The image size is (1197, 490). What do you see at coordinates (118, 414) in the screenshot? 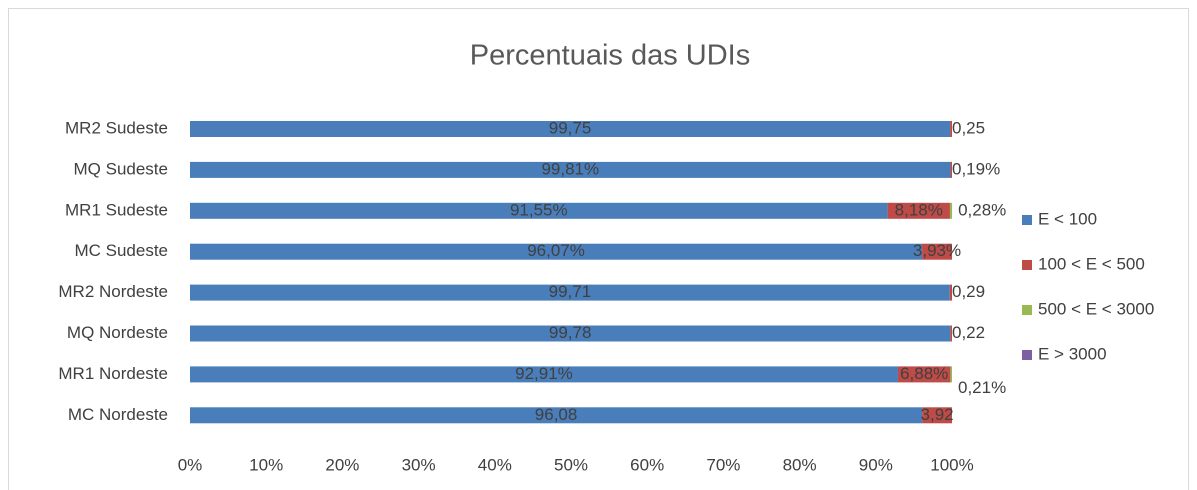
I see `y-tick-label: MC Nordeste` at bounding box center [118, 414].